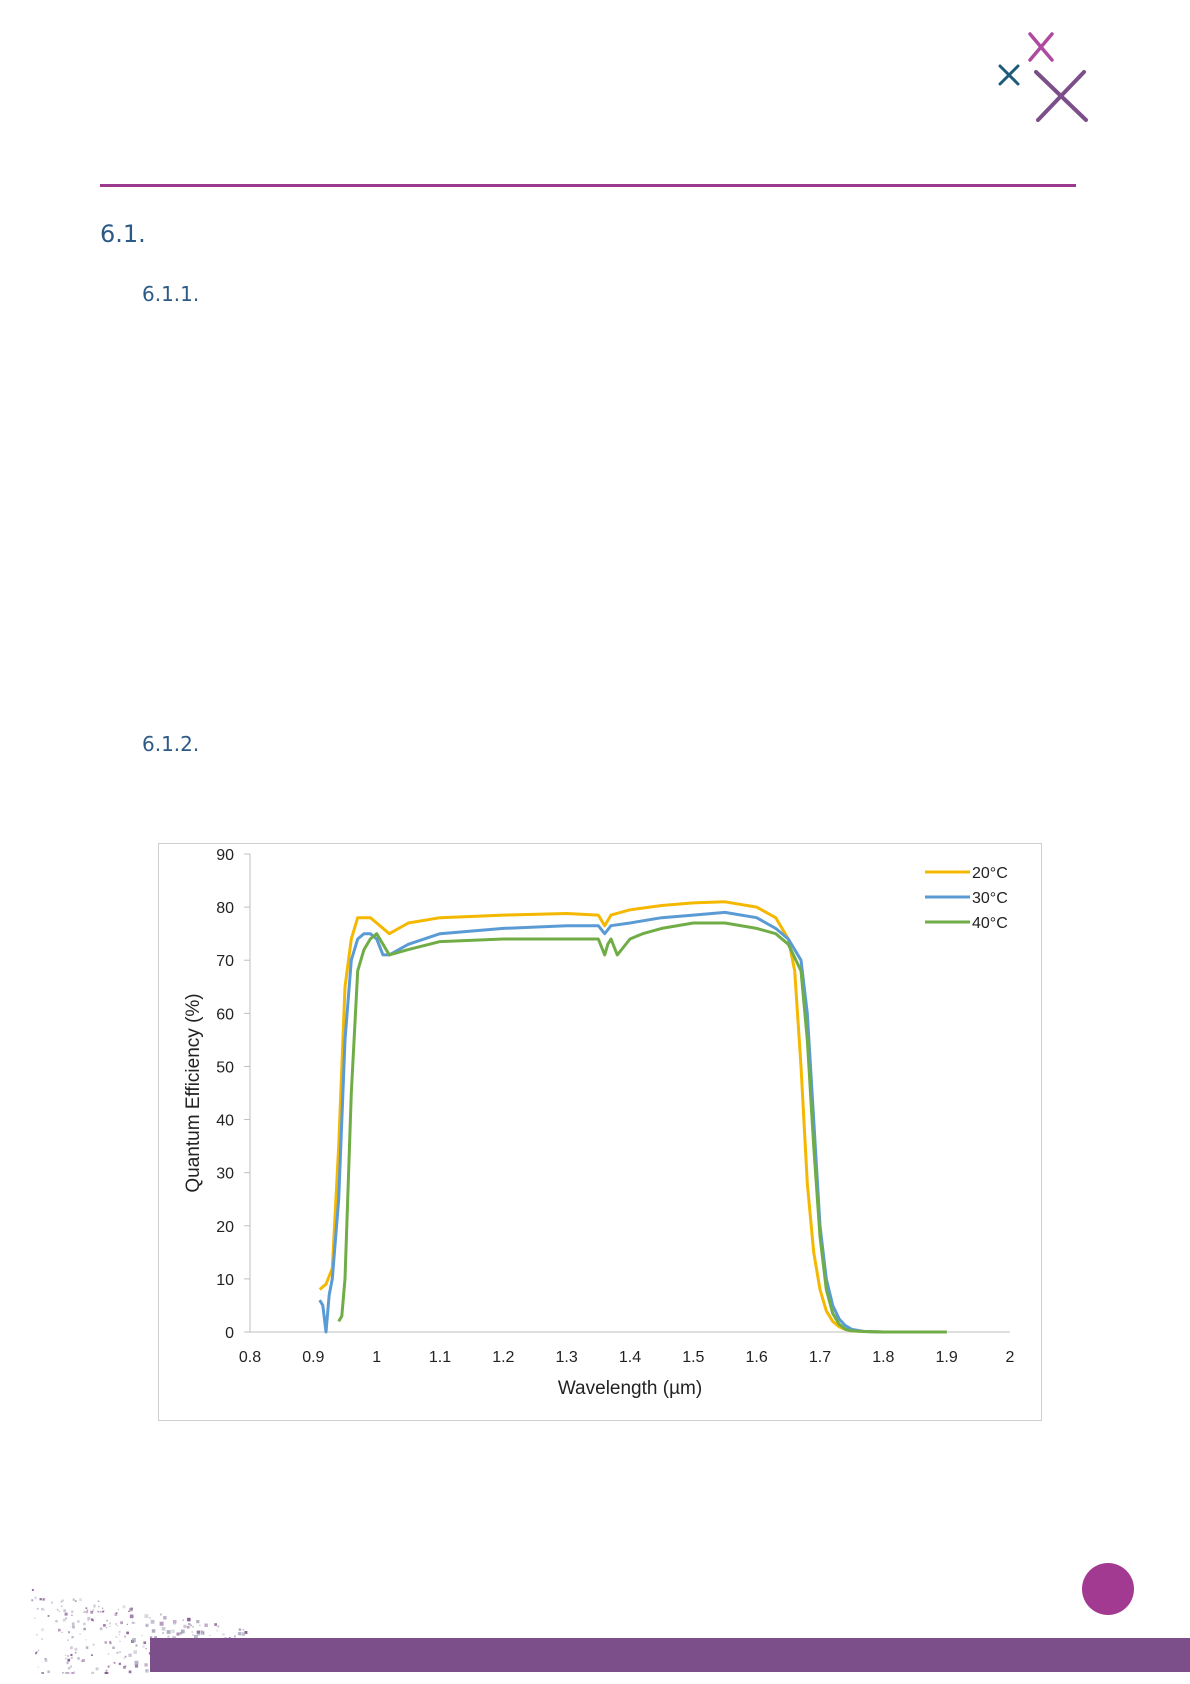  What do you see at coordinates (990, 898) in the screenshot?
I see `legend-label: 30°C` at bounding box center [990, 898].